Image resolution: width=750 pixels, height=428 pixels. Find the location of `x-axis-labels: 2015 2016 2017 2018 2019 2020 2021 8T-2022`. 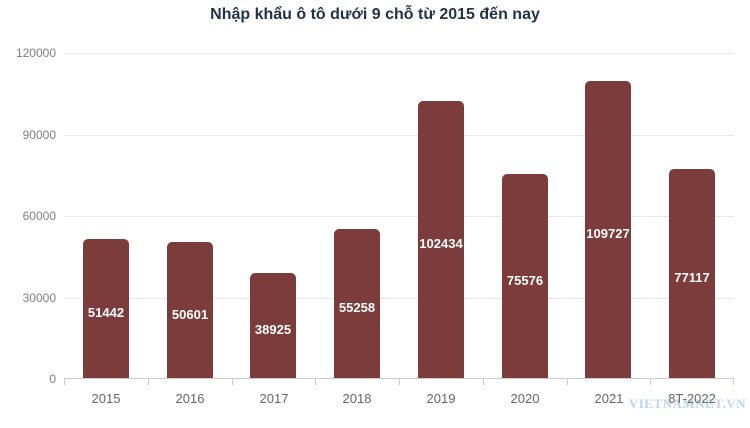

x-axis-labels: 2015 2016 2017 2018 2019 2020 2021 8T-2022 is located at coordinates (399, 399).